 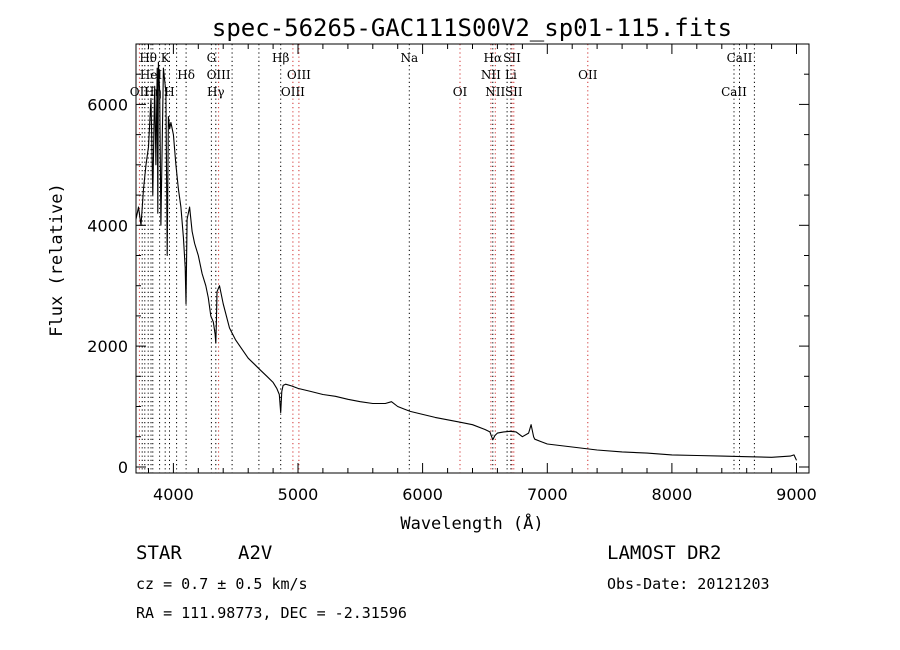 I want to click on marker-label-19: NII, so click(x=495, y=92).